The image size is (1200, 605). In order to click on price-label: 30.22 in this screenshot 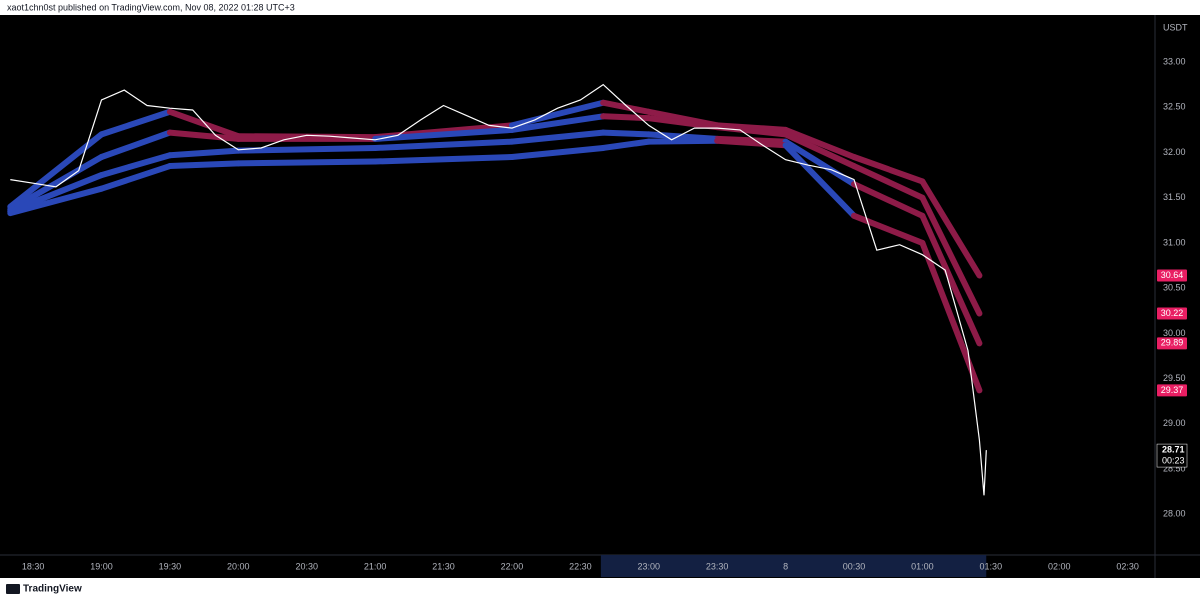, I will do `click(1172, 313)`.